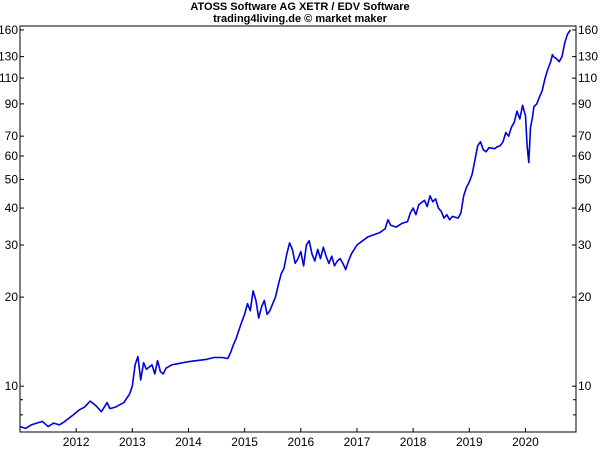 The height and width of the screenshot is (450, 600). What do you see at coordinates (9, 30) in the screenshot?
I see `y-tick-label-left: 160` at bounding box center [9, 30].